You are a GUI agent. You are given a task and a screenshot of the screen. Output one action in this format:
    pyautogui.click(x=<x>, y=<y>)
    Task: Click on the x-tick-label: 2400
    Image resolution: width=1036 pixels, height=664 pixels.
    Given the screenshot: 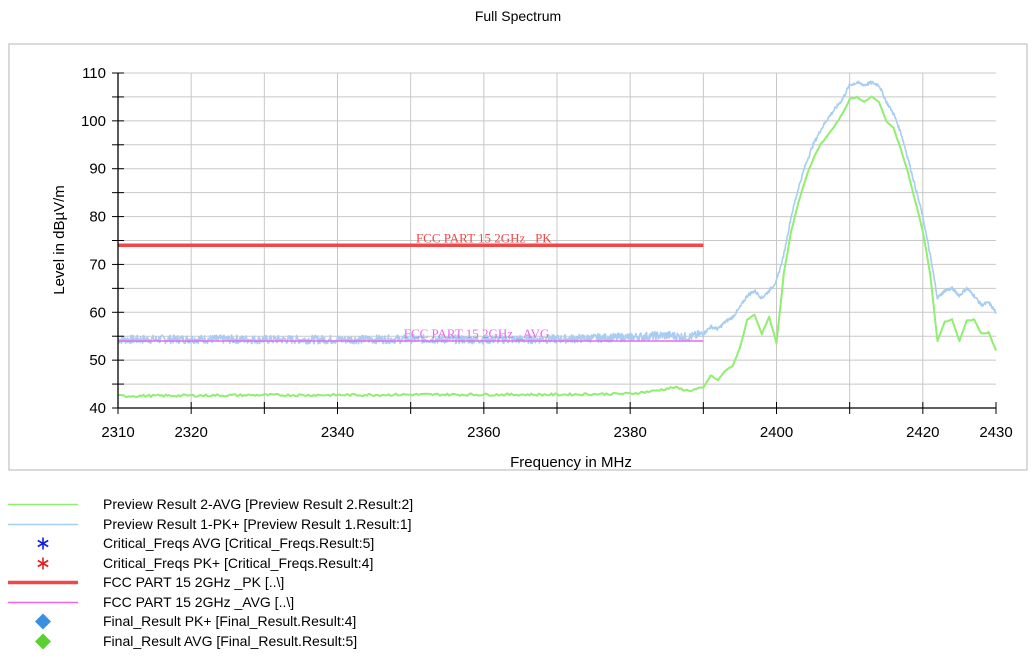 What is the action you would take?
    pyautogui.click(x=776, y=432)
    